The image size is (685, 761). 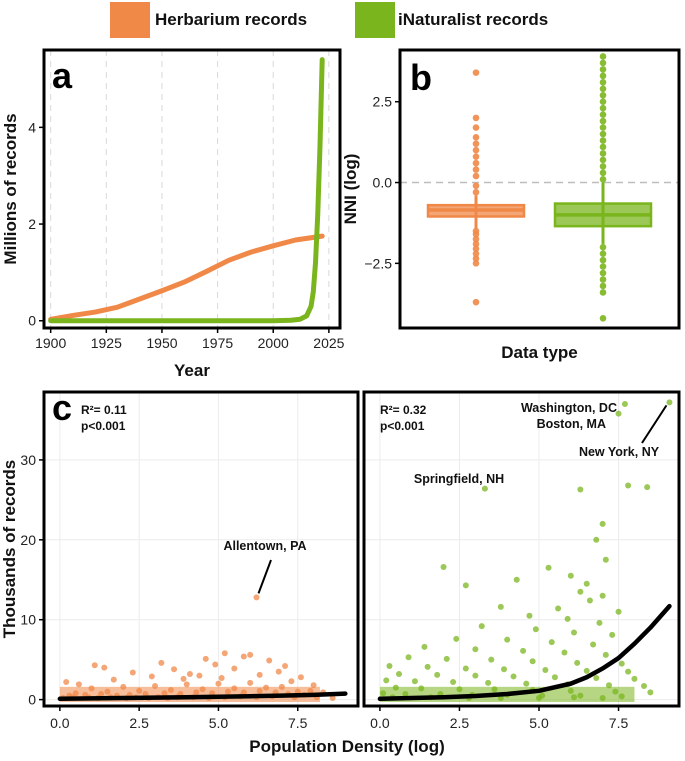 I want to click on panel-b-ylabel: NNI (log), so click(x=350, y=189).